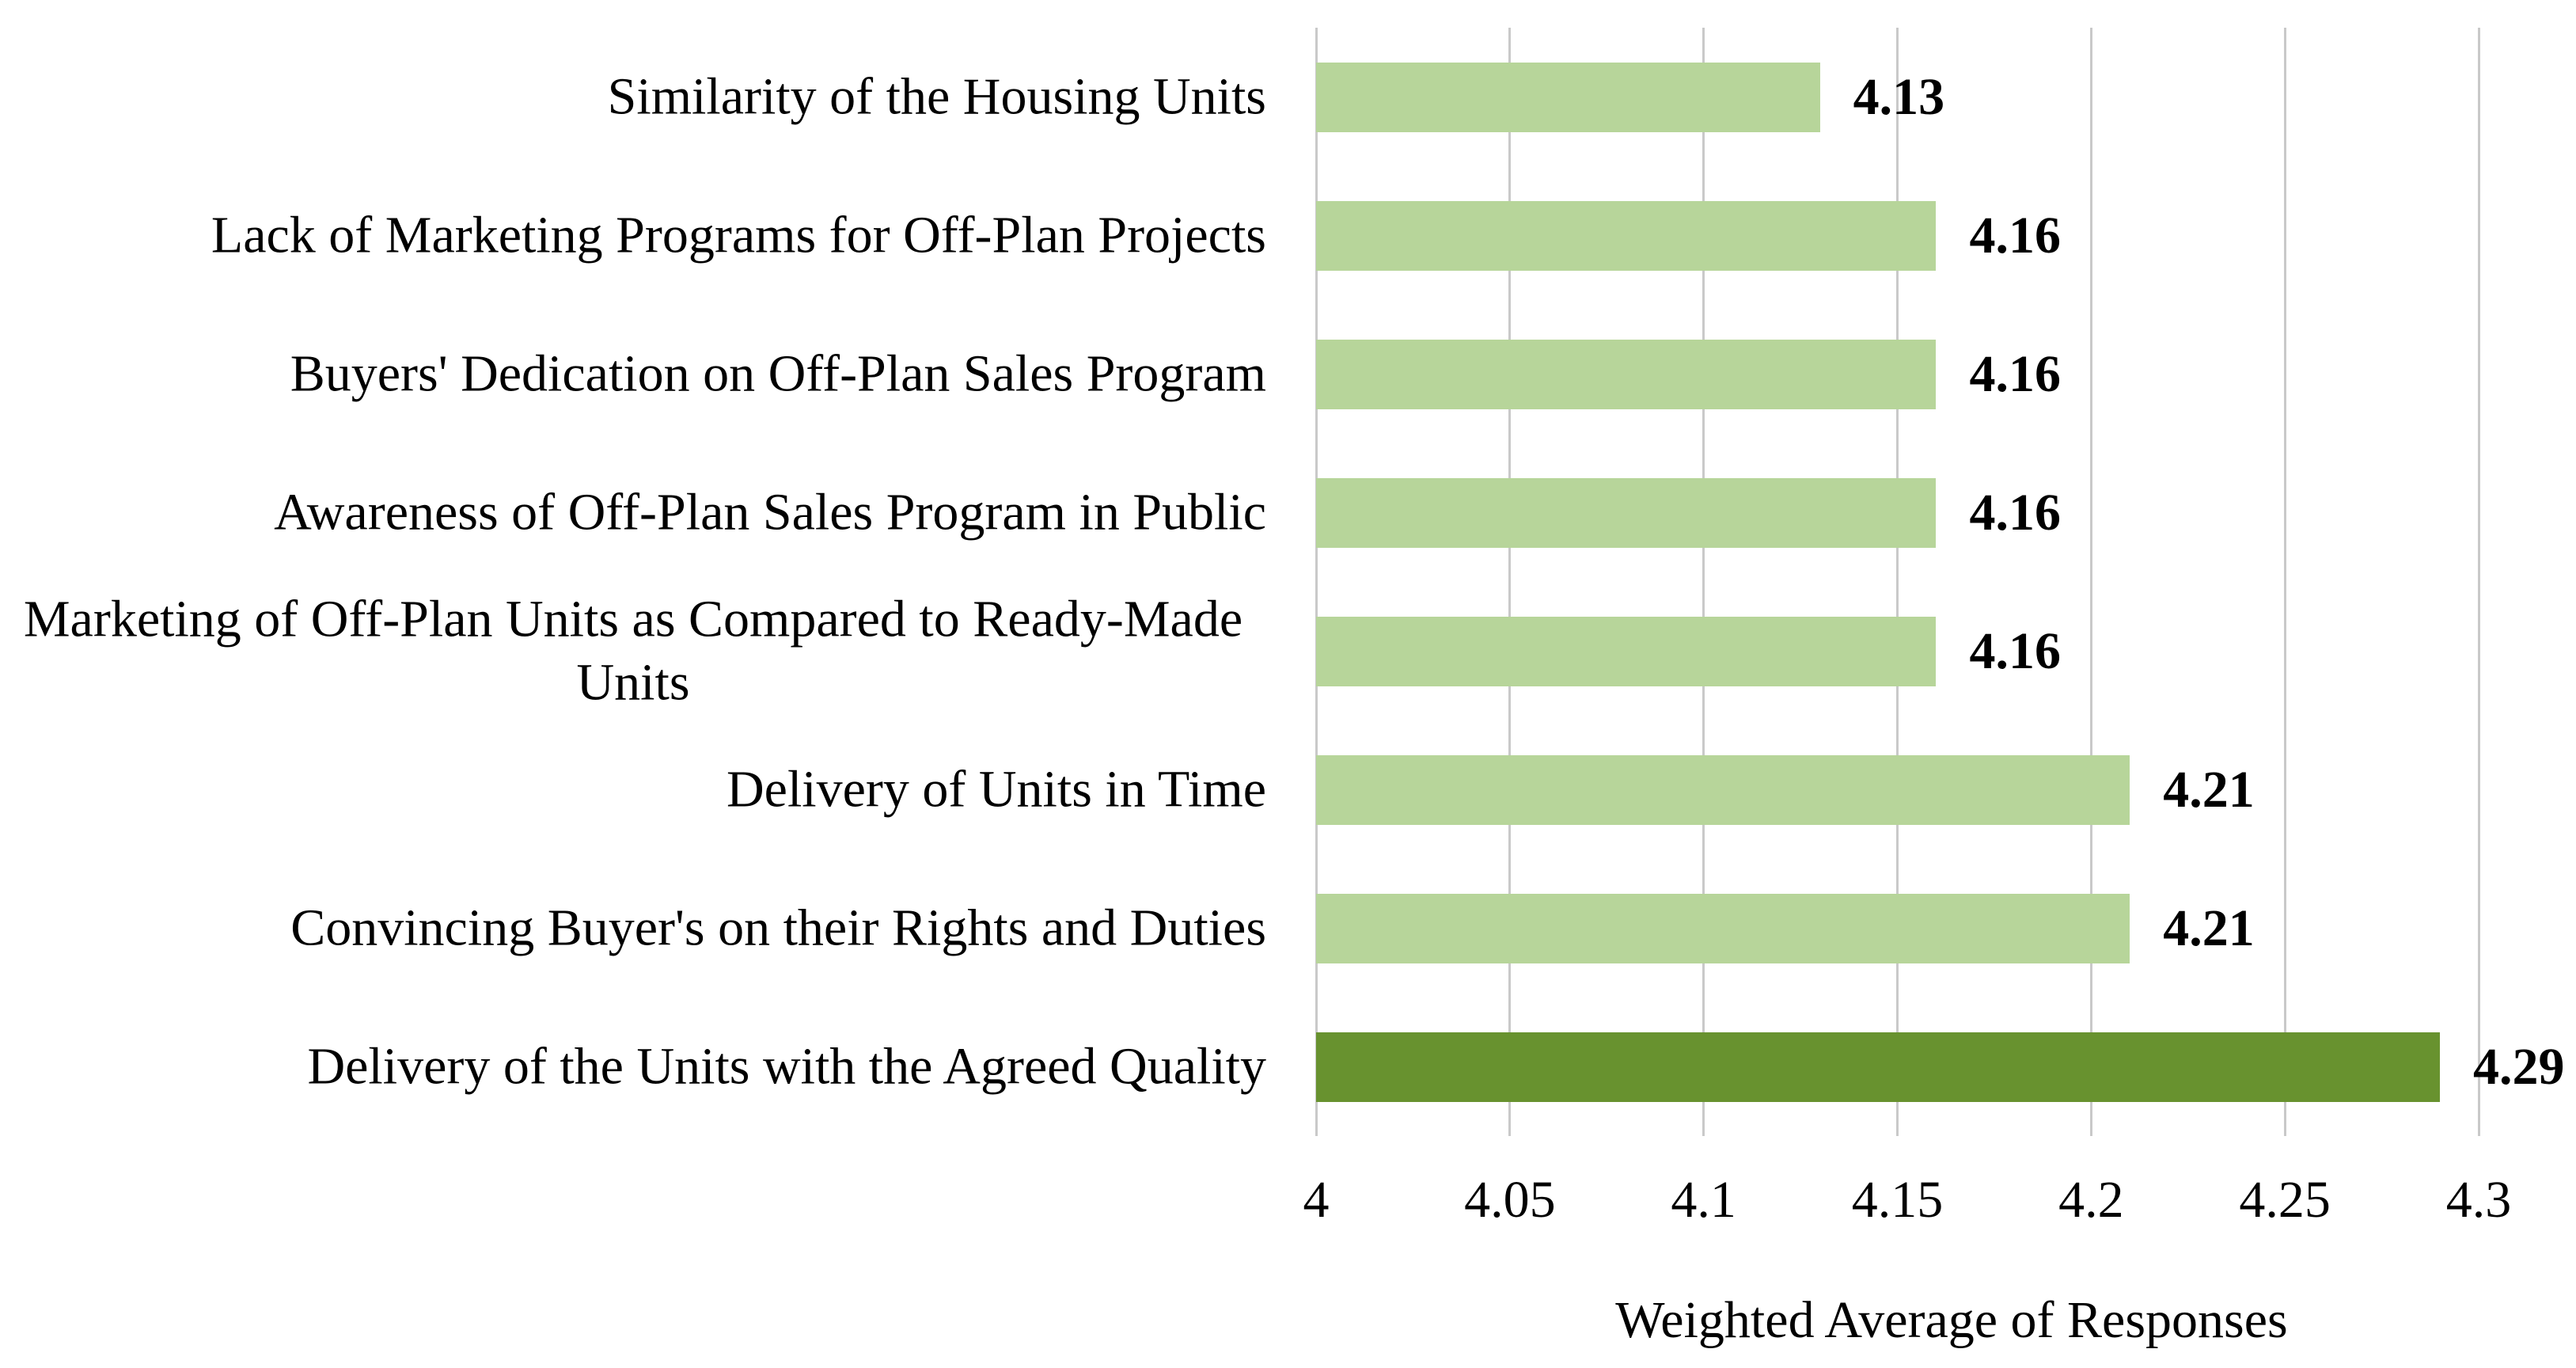  I want to click on y-axis-line, so click(1316, 582).